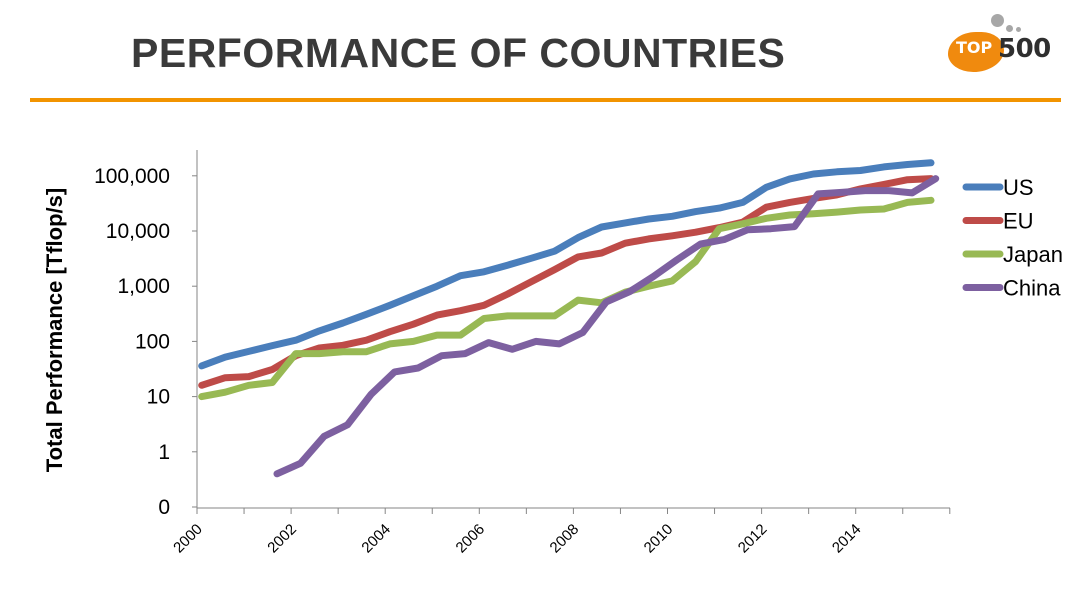 Image resolution: width=1086 pixels, height=605 pixels. What do you see at coordinates (132, 176) in the screenshot?
I see `y-tick-label: 100,000` at bounding box center [132, 176].